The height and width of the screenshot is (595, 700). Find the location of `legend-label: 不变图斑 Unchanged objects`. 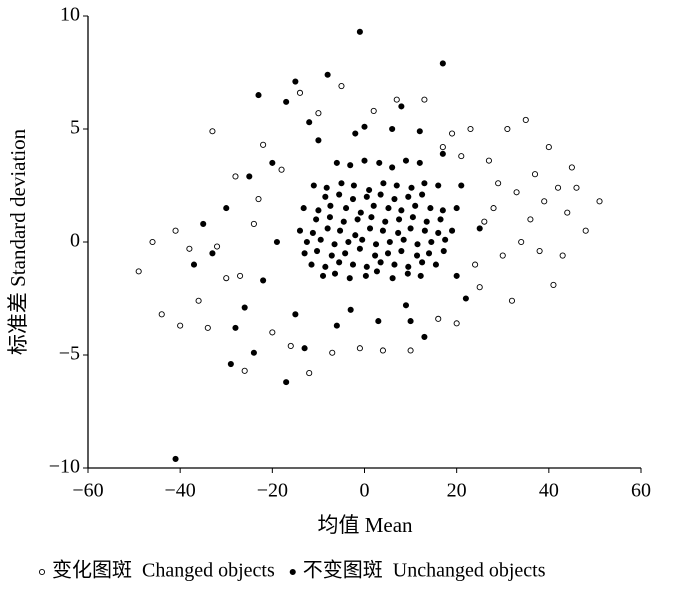

legend-label: 不变图斑 Unchanged objects is located at coordinates (424, 570).